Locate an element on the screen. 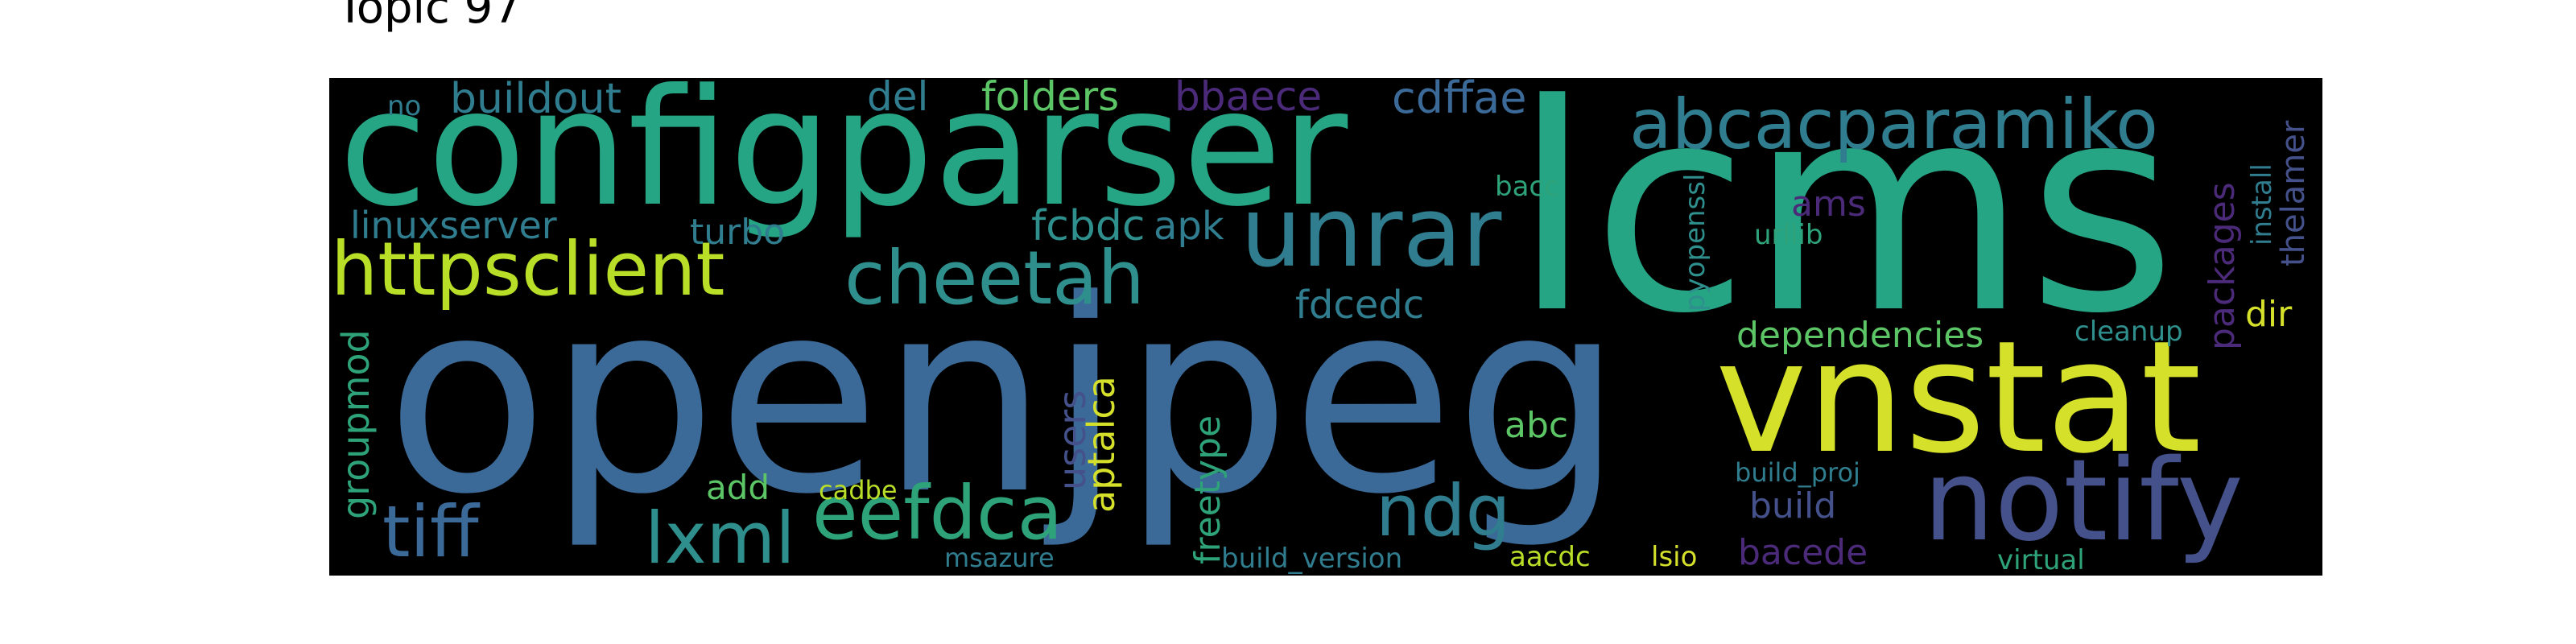 This screenshot has width=2576, height=644. word-lsio: lsio is located at coordinates (1674, 557).